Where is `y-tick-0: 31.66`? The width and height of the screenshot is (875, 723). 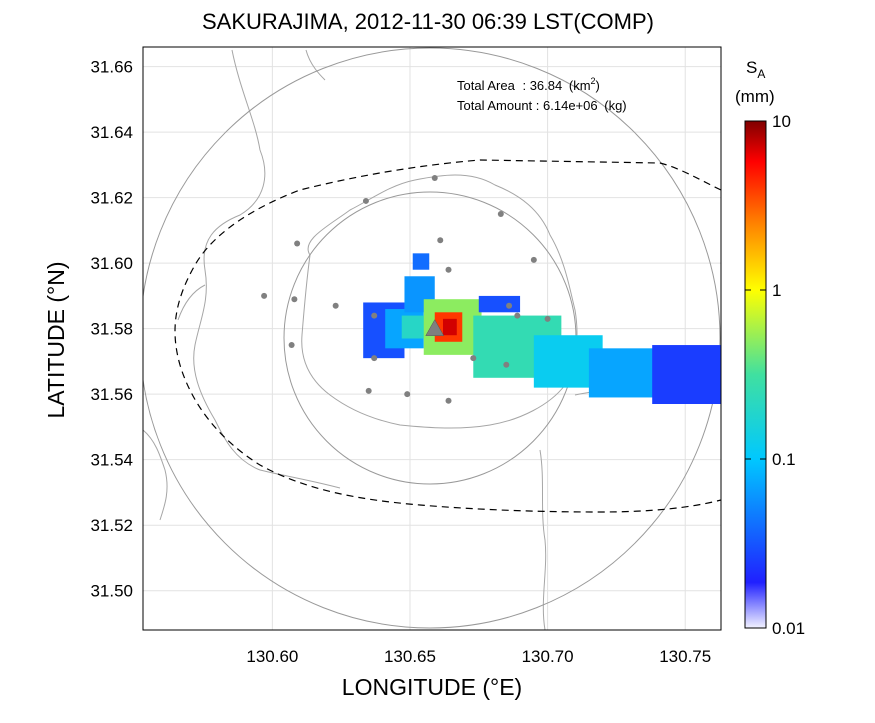
y-tick-0: 31.66 is located at coordinates (111, 67).